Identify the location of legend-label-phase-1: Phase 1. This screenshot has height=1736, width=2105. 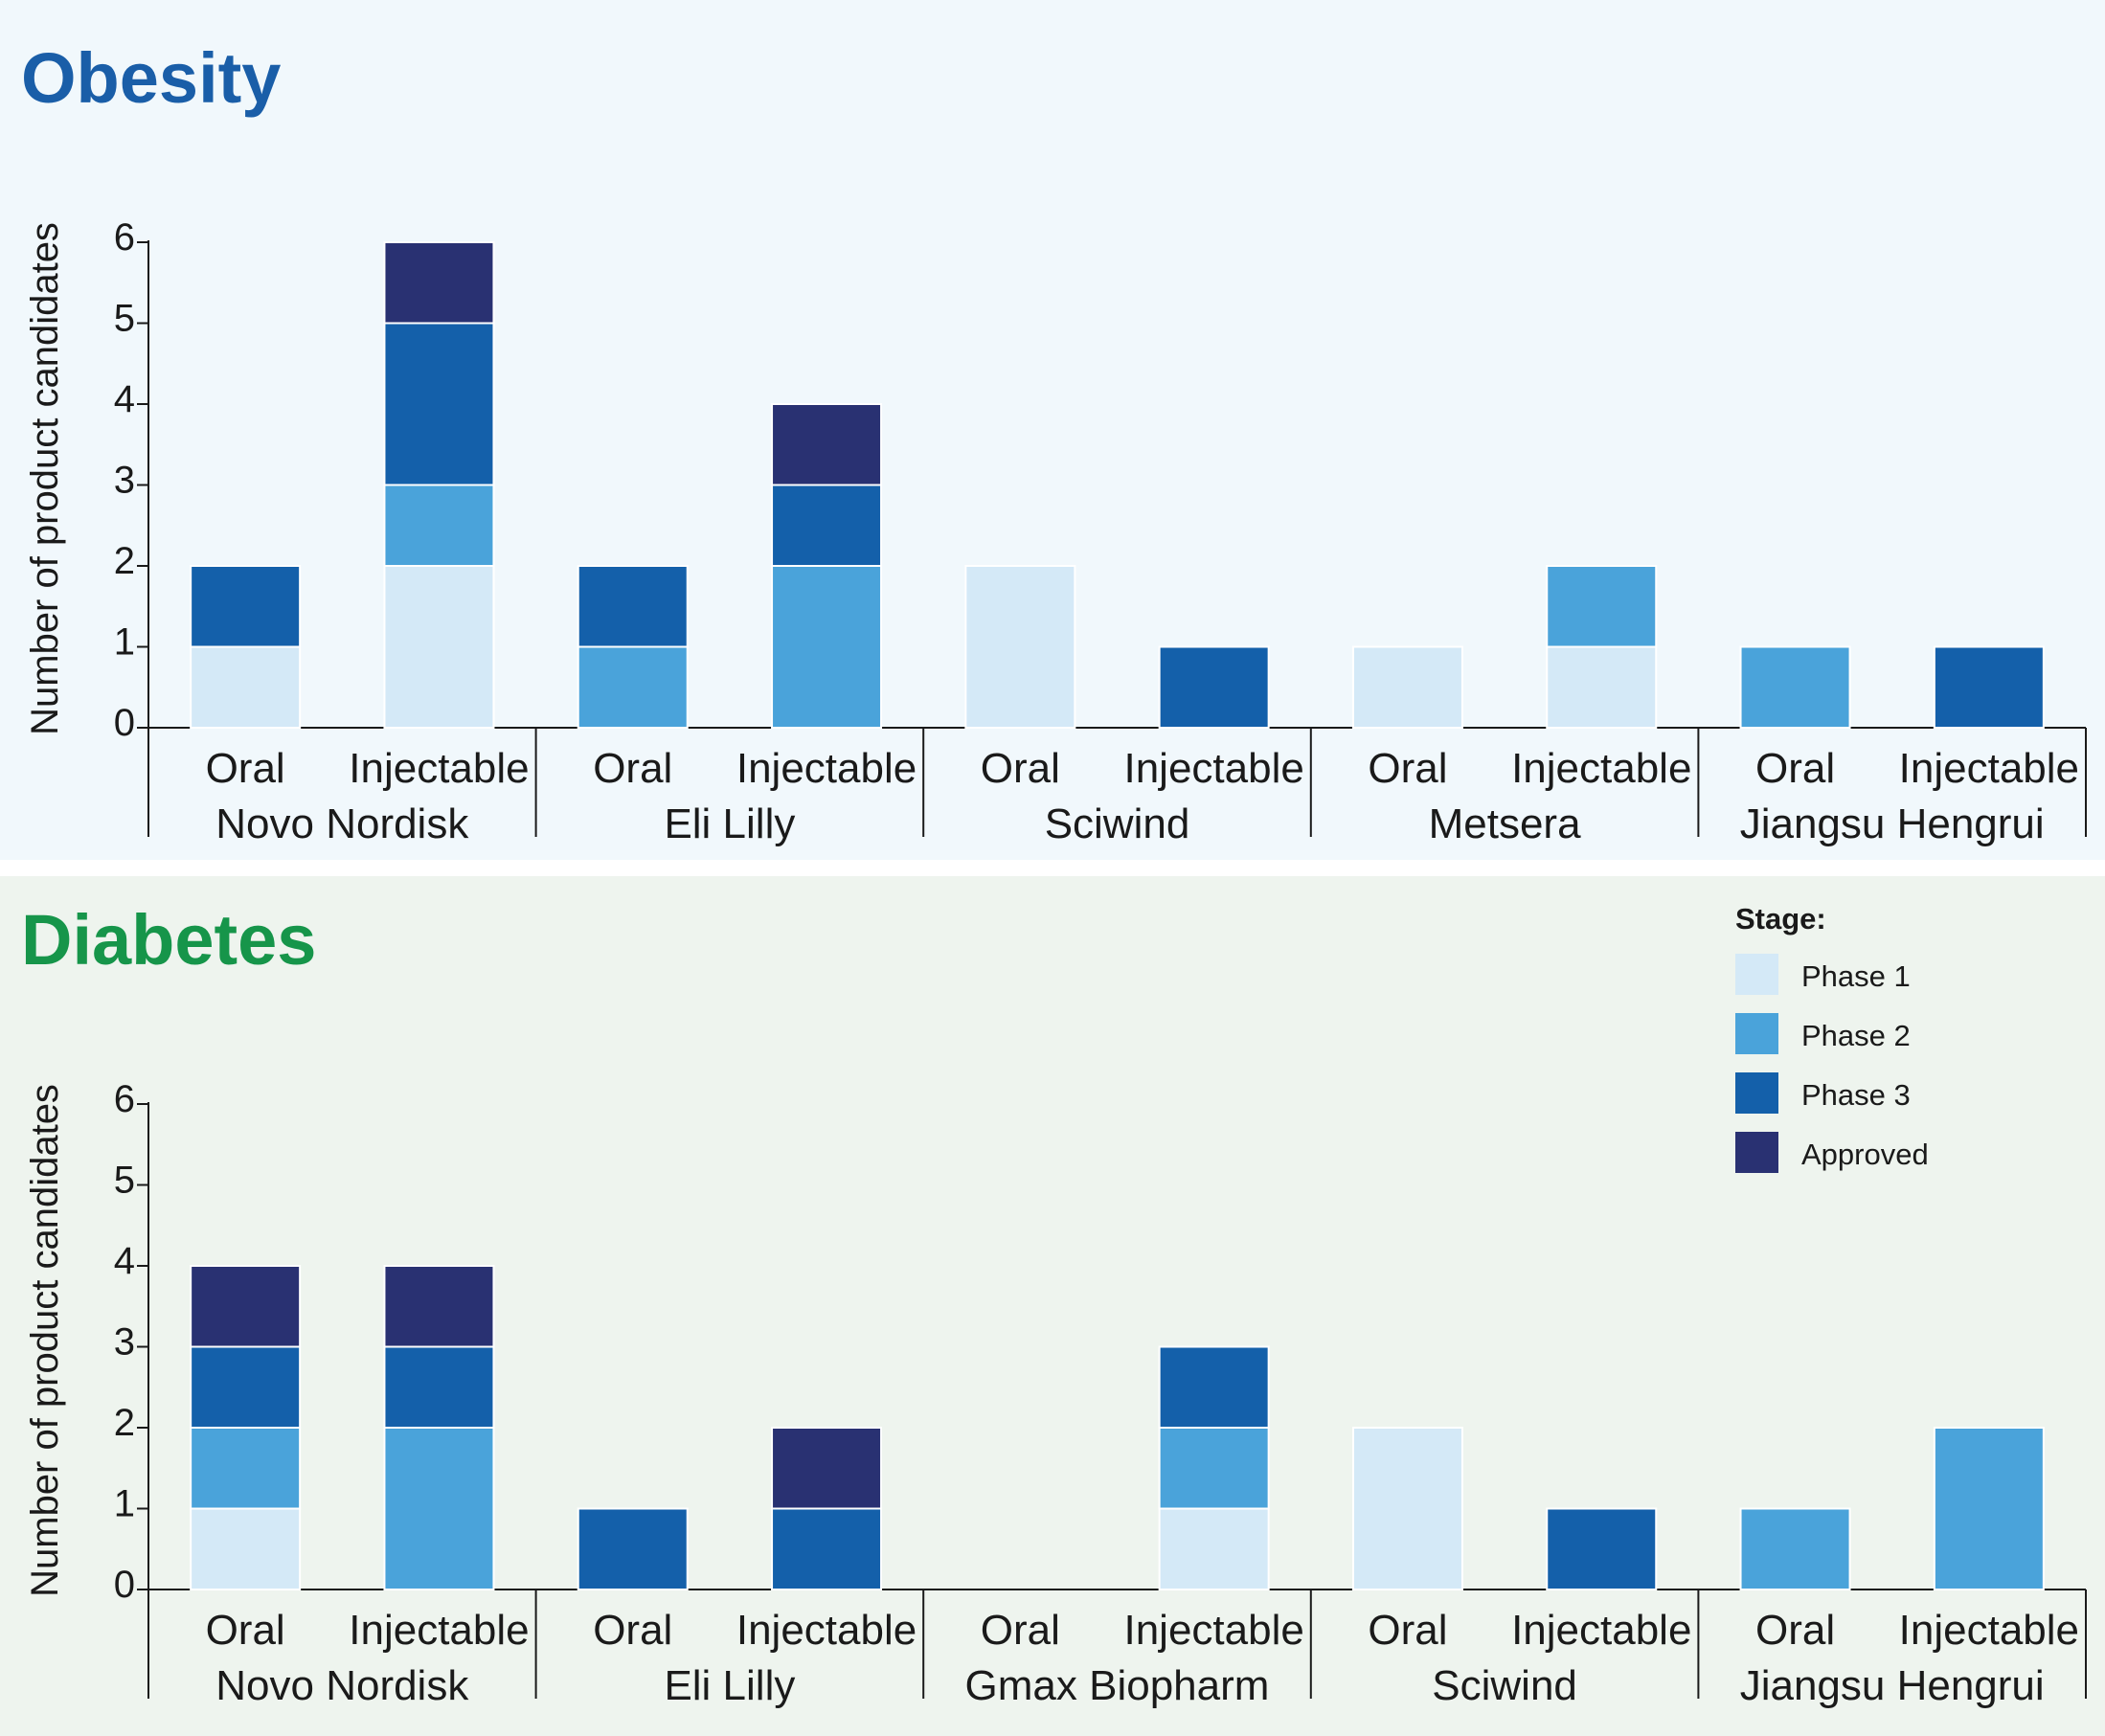
(1856, 976).